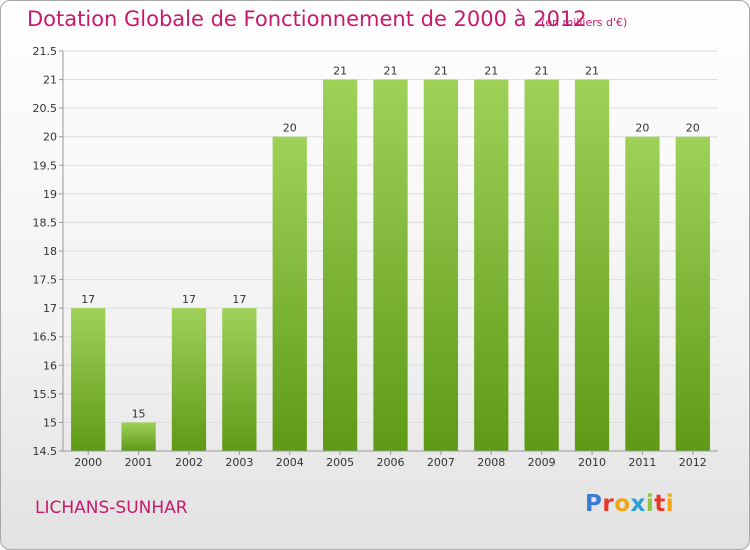 This screenshot has height=550, width=750. Describe the element at coordinates (340, 462) in the screenshot. I see `x-tick-label-2005: 2005` at that location.